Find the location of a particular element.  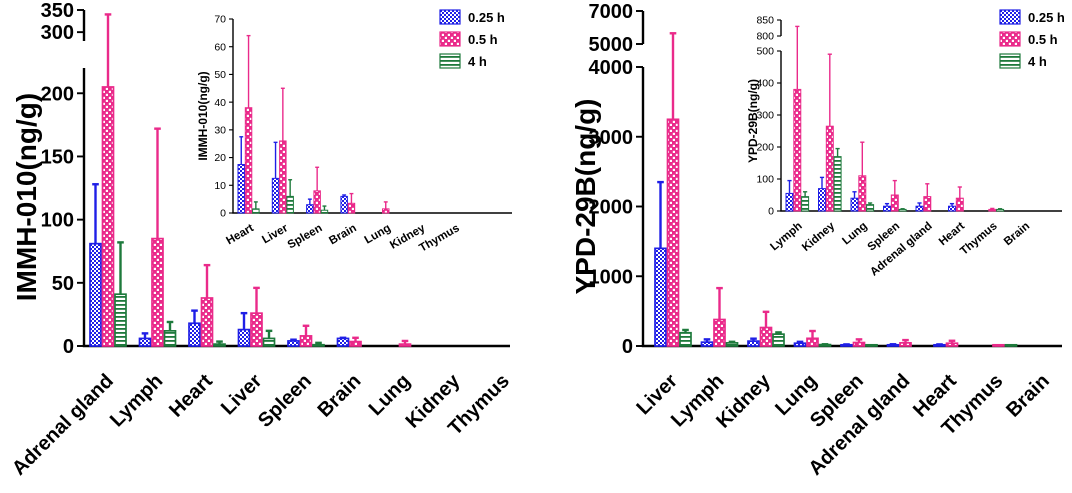

left-main-category-label-4: Spleen is located at coordinates (285, 401).